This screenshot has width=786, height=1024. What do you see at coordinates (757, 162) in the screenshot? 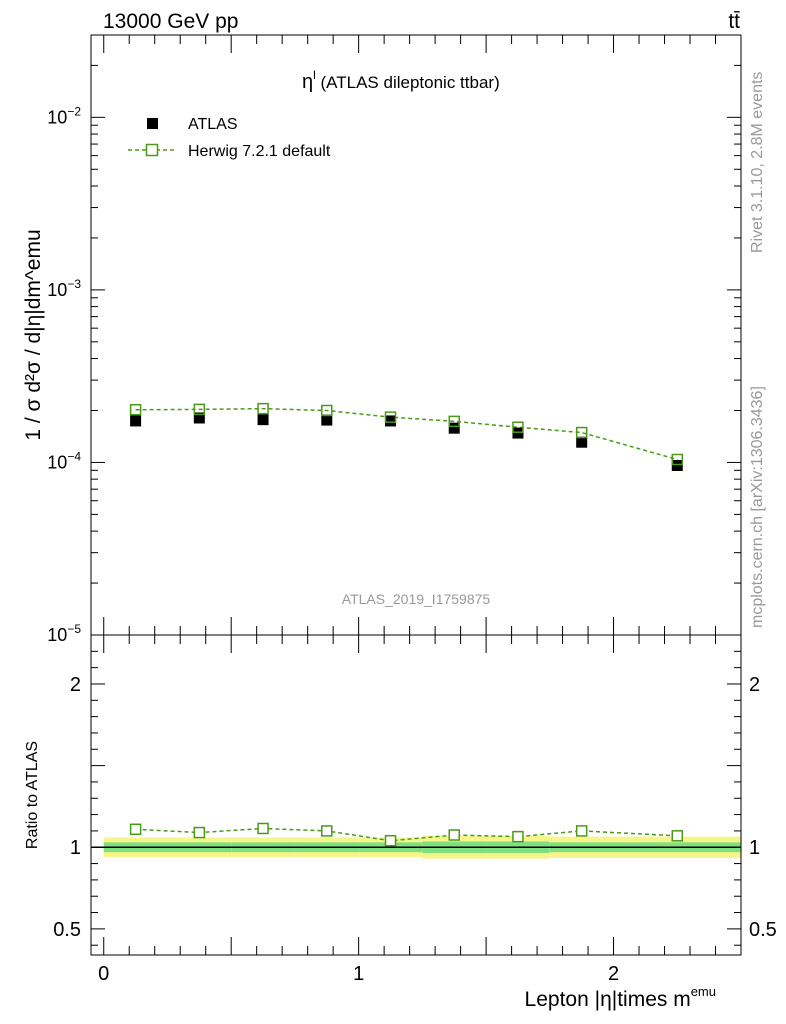
I see `rivet-label: Rivet 3.1.10, 2.8M events` at bounding box center [757, 162].